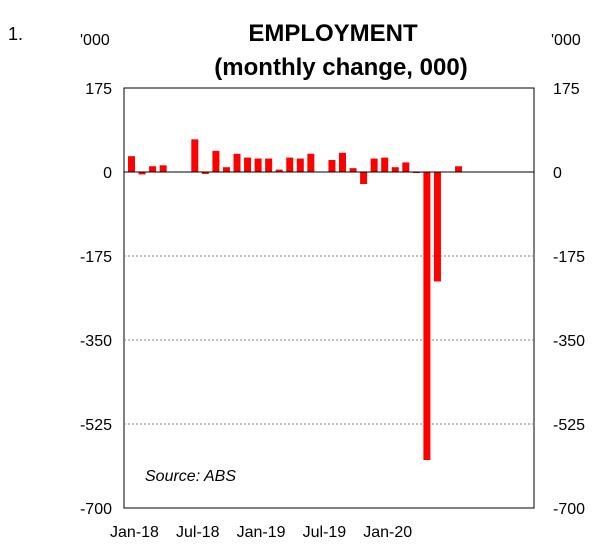 The height and width of the screenshot is (550, 604). I want to click on chart-subtitle: (monthly change, 000), so click(340, 67).